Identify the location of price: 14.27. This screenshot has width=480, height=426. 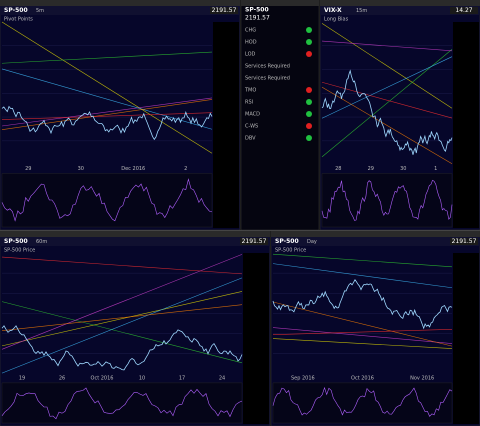
(463, 10).